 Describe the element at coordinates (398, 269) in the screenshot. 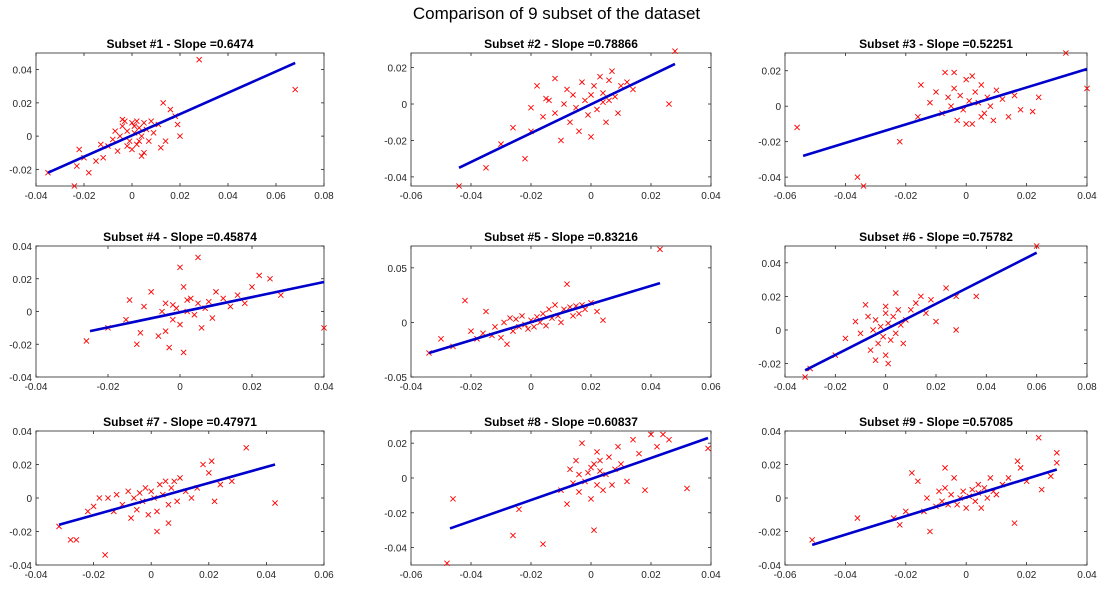

I see `y-tick-label: 0.05` at that location.